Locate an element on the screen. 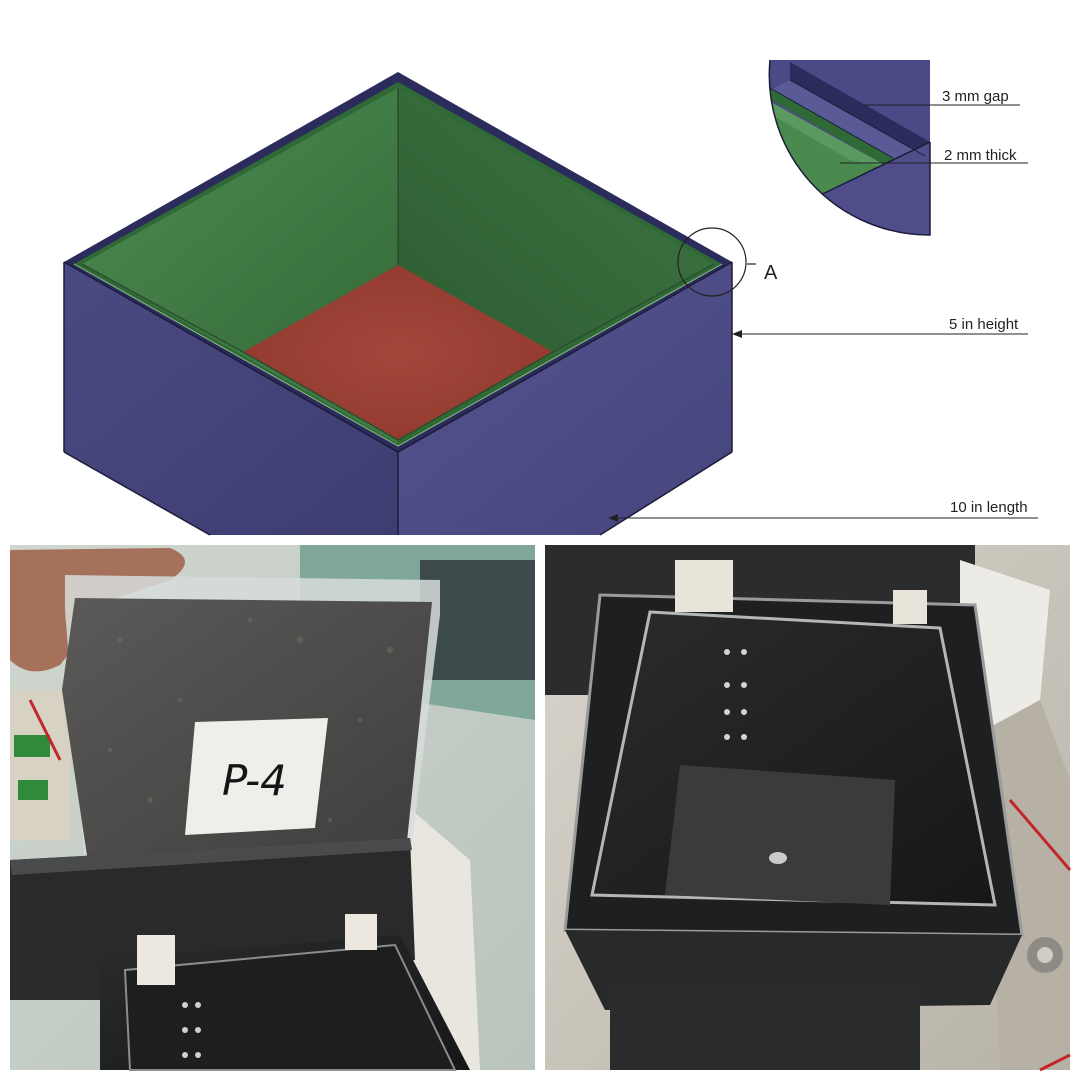 The width and height of the screenshot is (1080, 1080). outer-left-face is located at coordinates (231, 398).